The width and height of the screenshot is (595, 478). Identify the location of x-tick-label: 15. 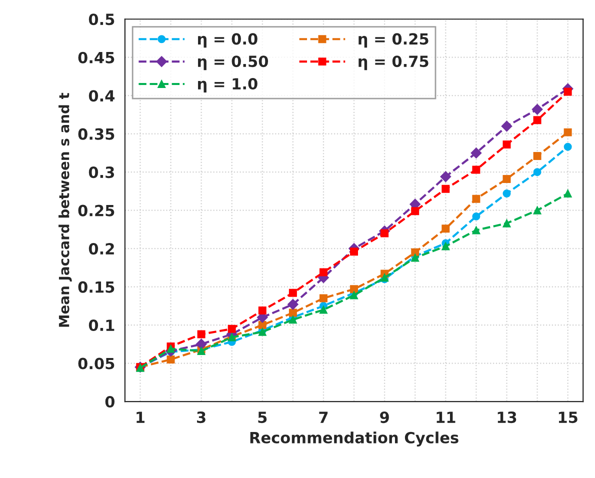
(568, 418).